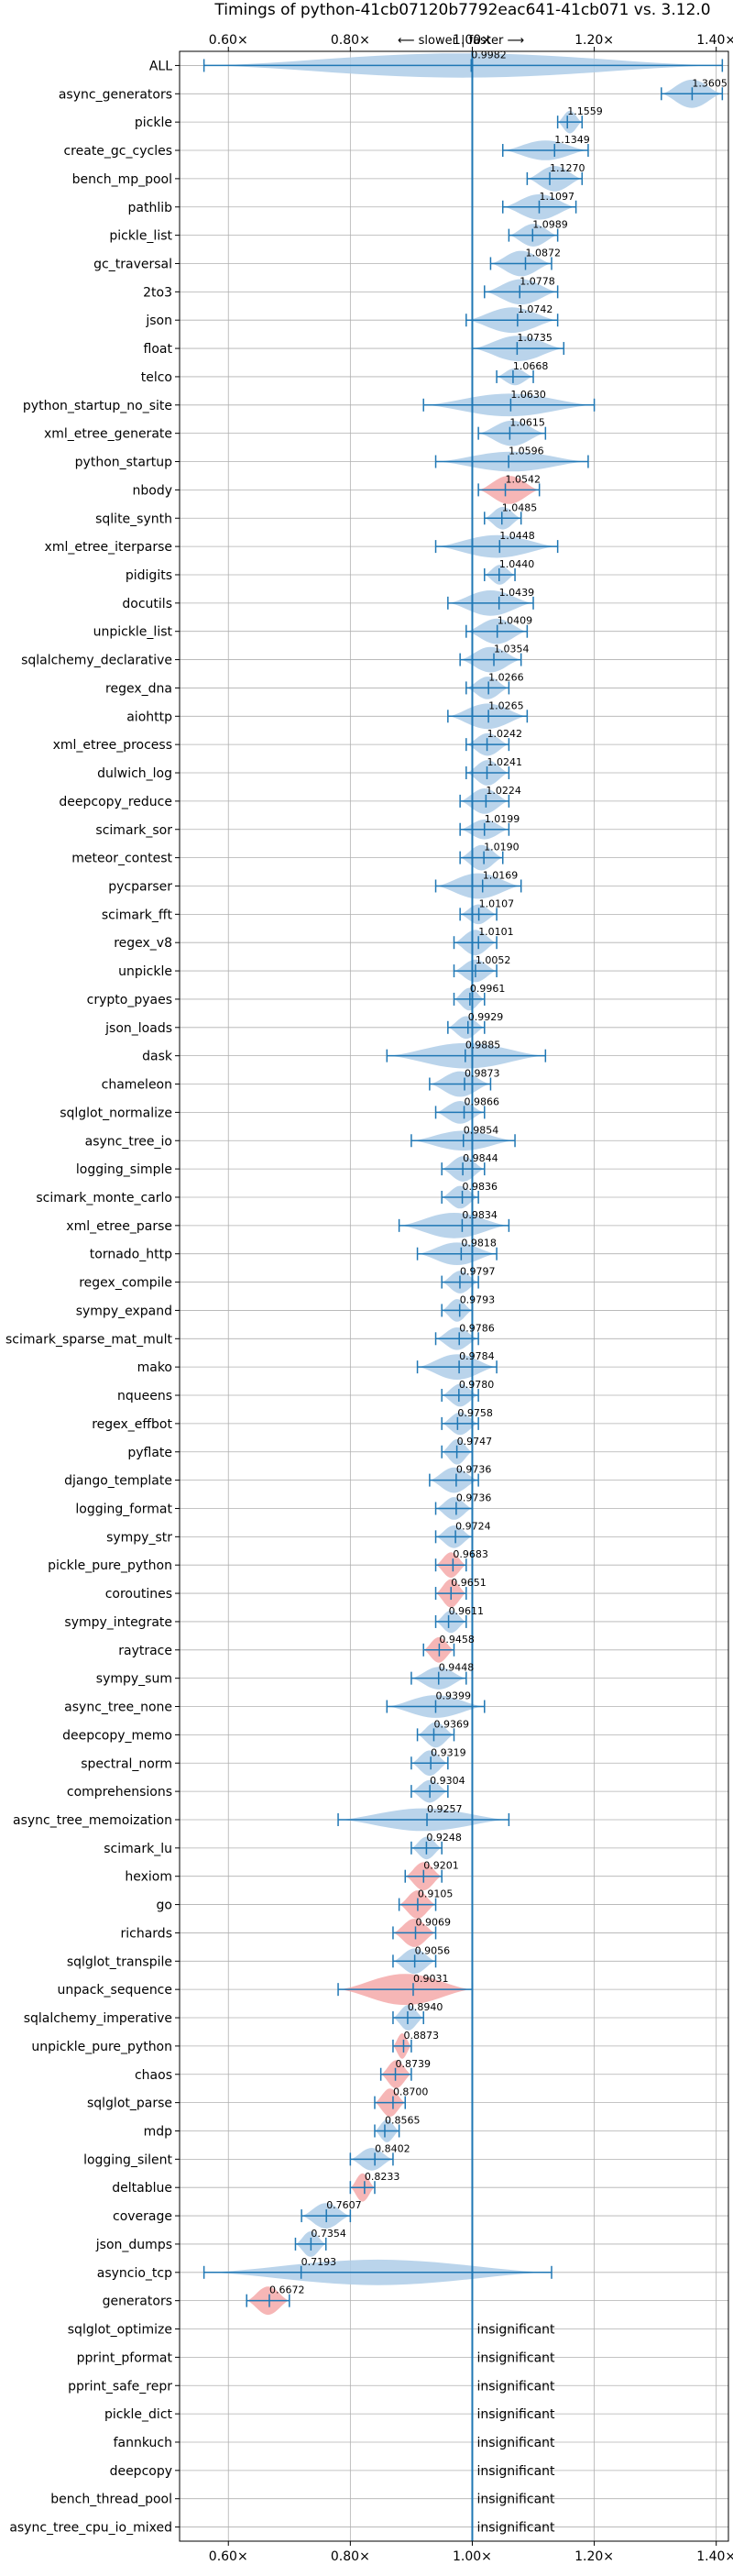 Image resolution: width=733 pixels, height=2576 pixels. Describe the element at coordinates (124, 1311) in the screenshot. I see `benchmark-name: sympy_expand` at that location.